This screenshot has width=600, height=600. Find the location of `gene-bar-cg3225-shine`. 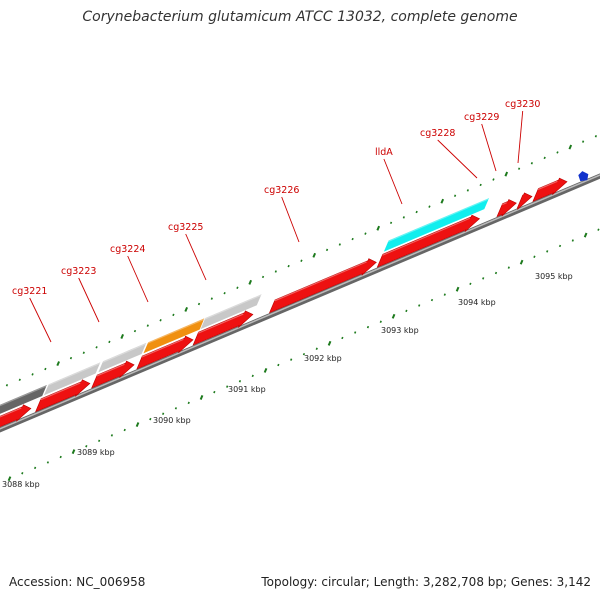

gene-bar-cg3225-shine is located at coordinates (233, 307).